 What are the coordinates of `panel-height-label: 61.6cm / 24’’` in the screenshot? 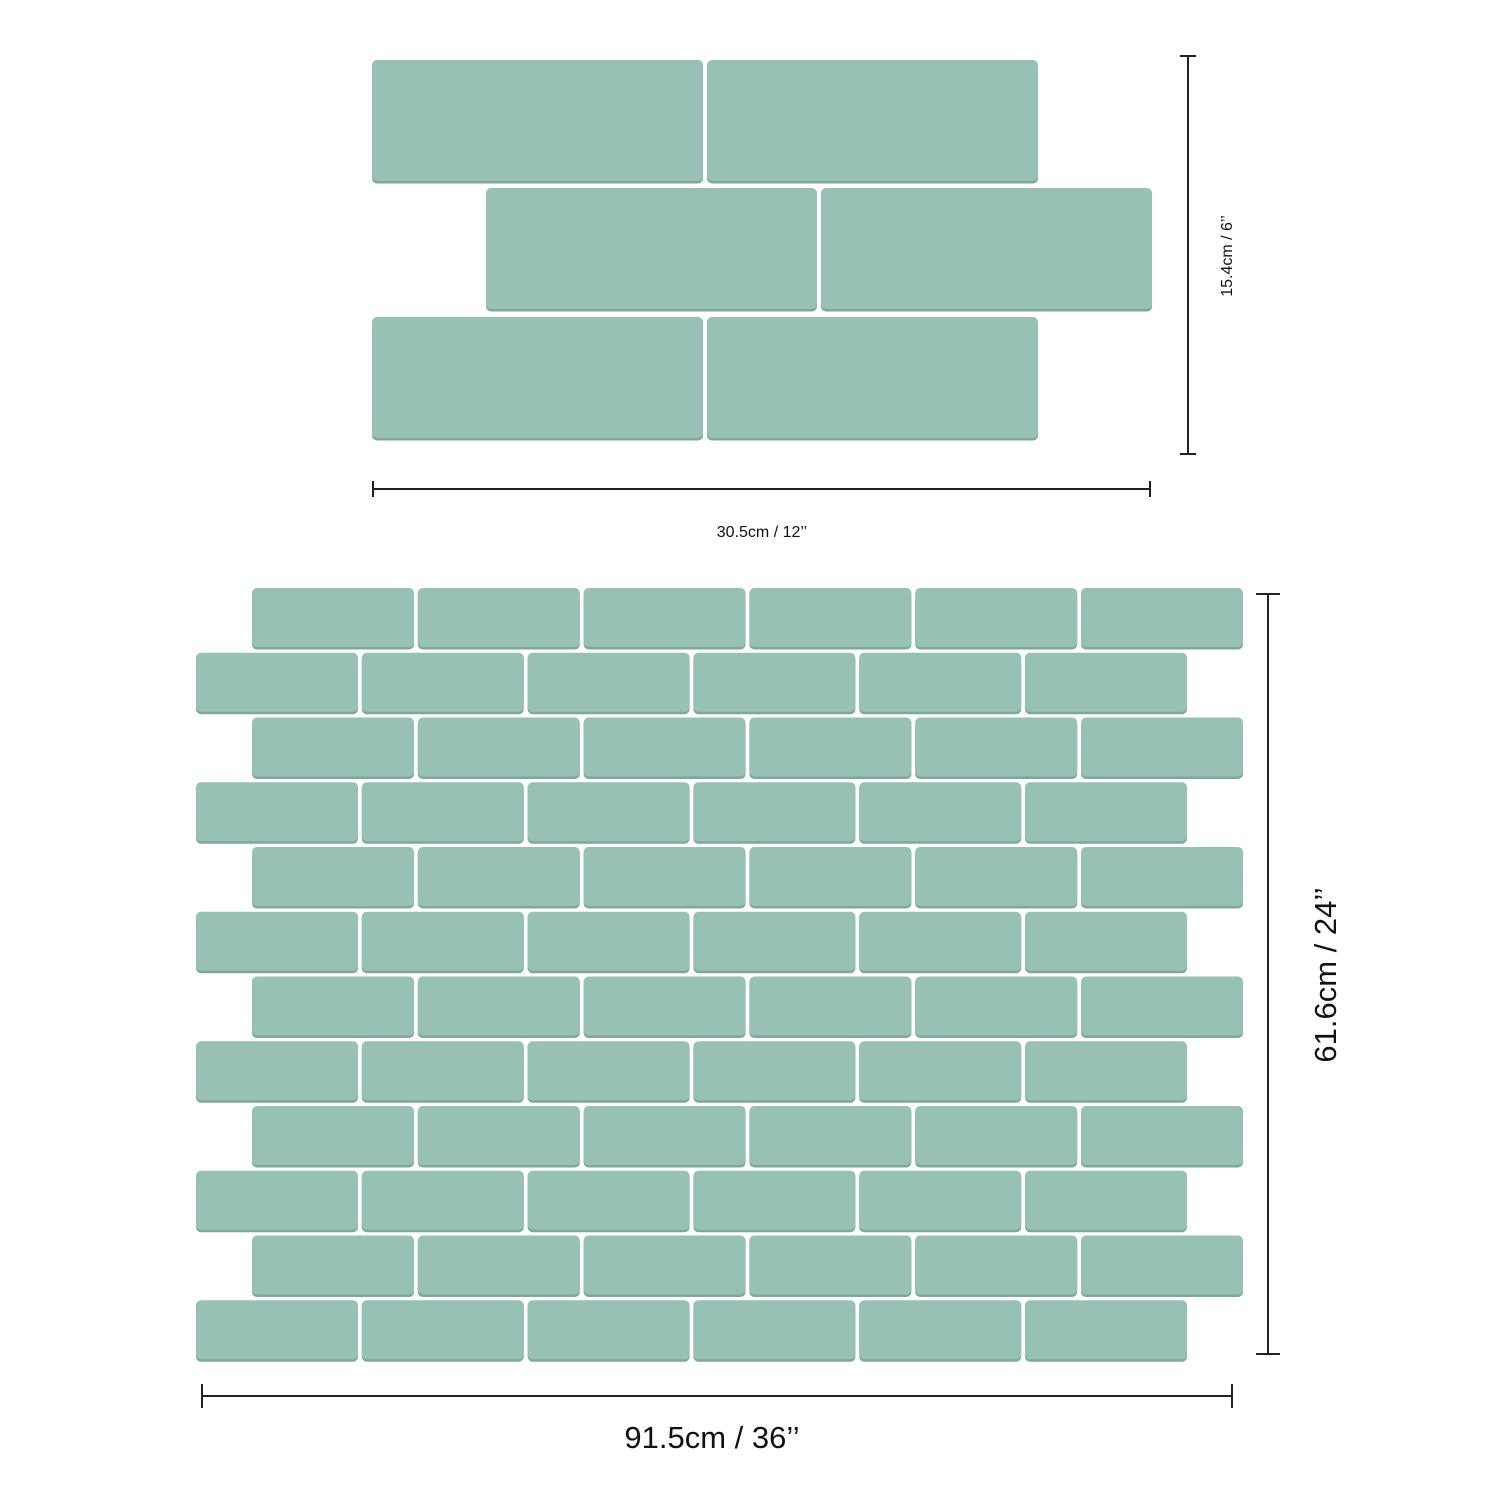 It's located at (1325, 974).